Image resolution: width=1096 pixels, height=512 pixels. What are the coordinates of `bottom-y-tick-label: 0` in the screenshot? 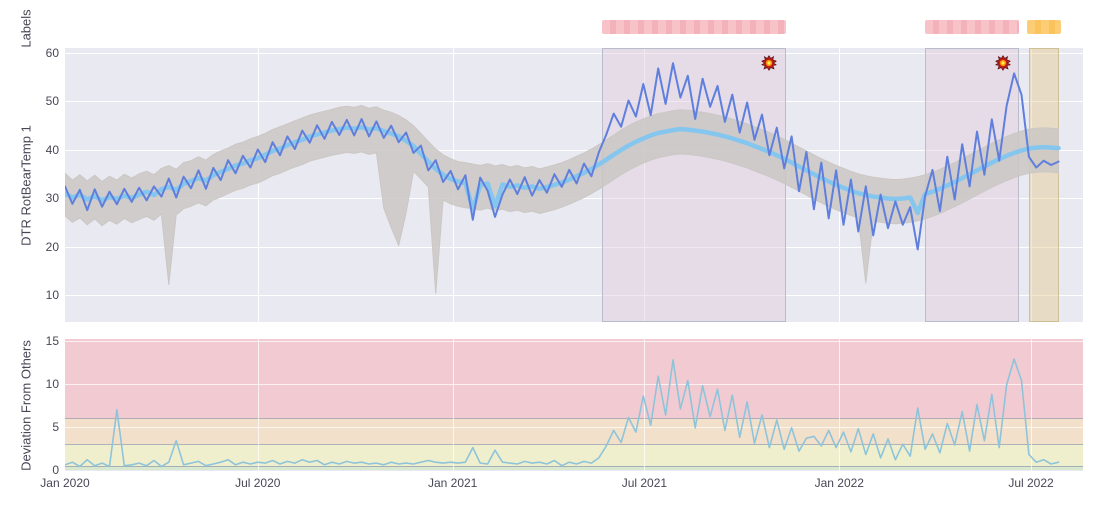 It's located at (55, 469).